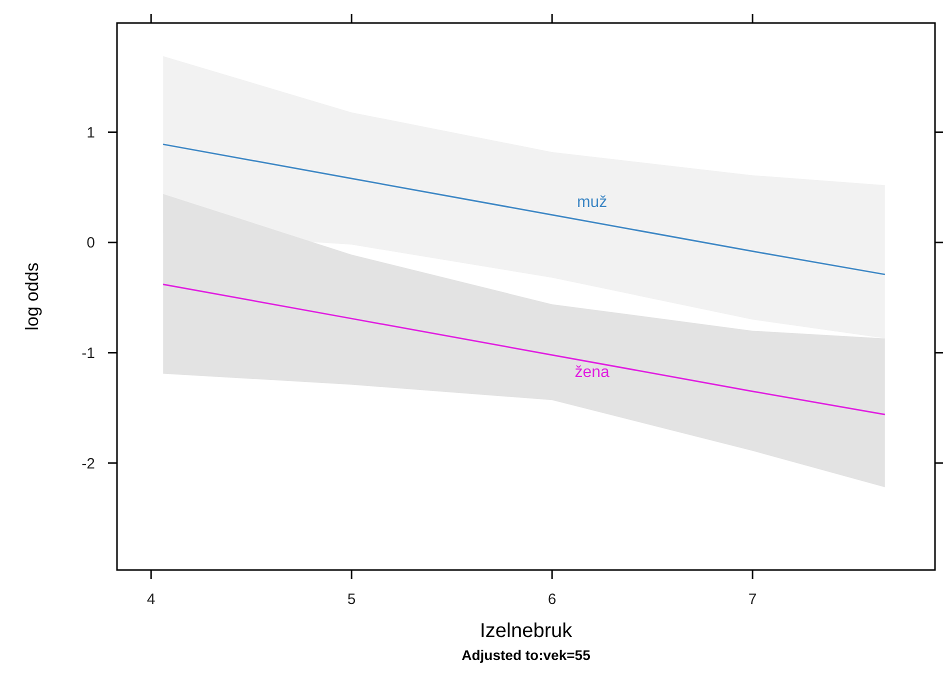  Describe the element at coordinates (90, 133) in the screenshot. I see `y-tick-label: 1` at that location.